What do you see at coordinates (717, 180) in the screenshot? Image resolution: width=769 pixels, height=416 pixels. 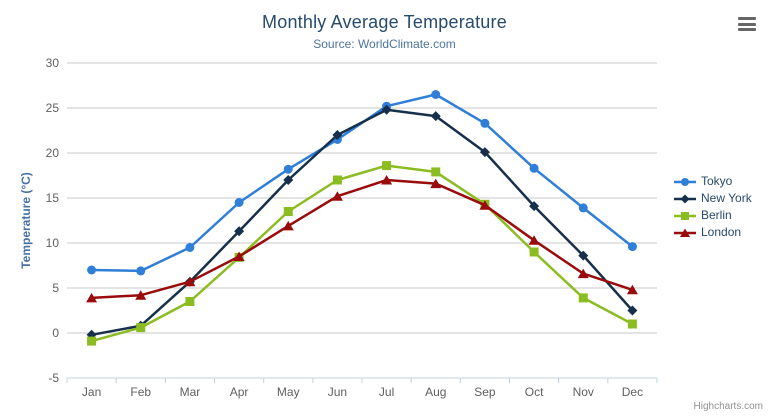 I see `legend-label: Tokyo` at bounding box center [717, 180].